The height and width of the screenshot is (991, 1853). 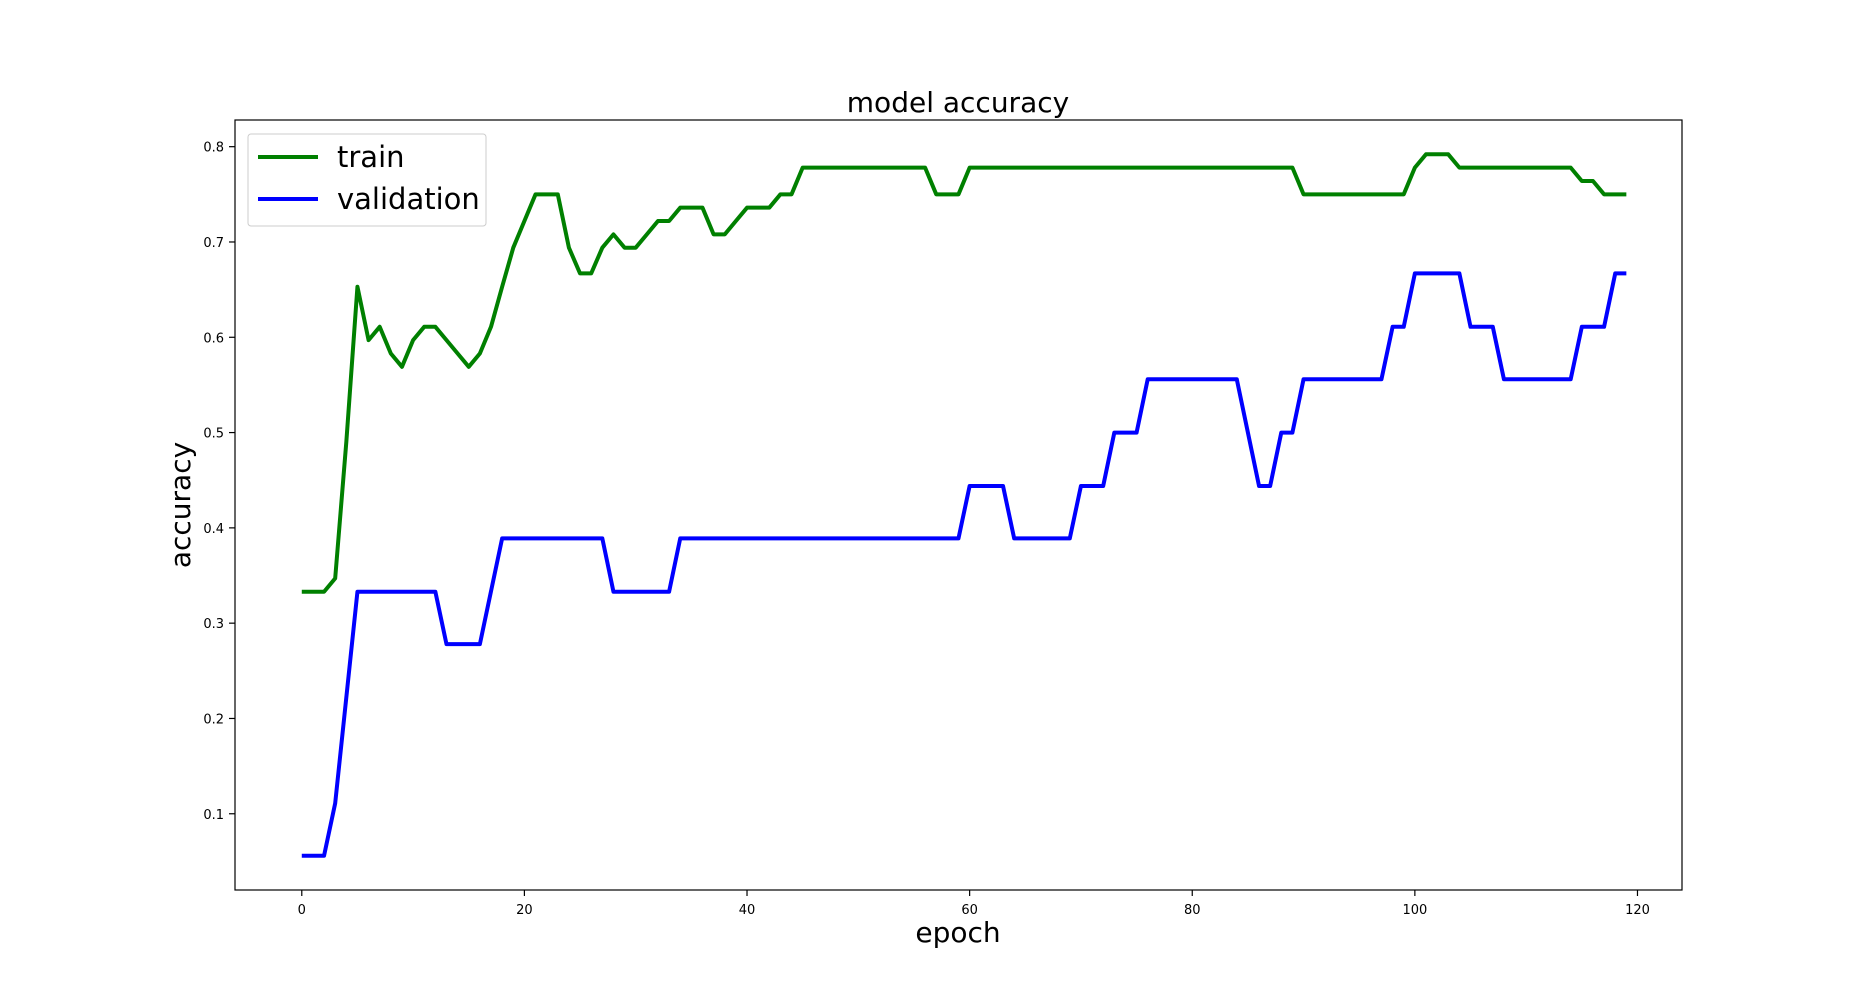 What do you see at coordinates (213, 338) in the screenshot?
I see `y-tick-label: 0.6` at bounding box center [213, 338].